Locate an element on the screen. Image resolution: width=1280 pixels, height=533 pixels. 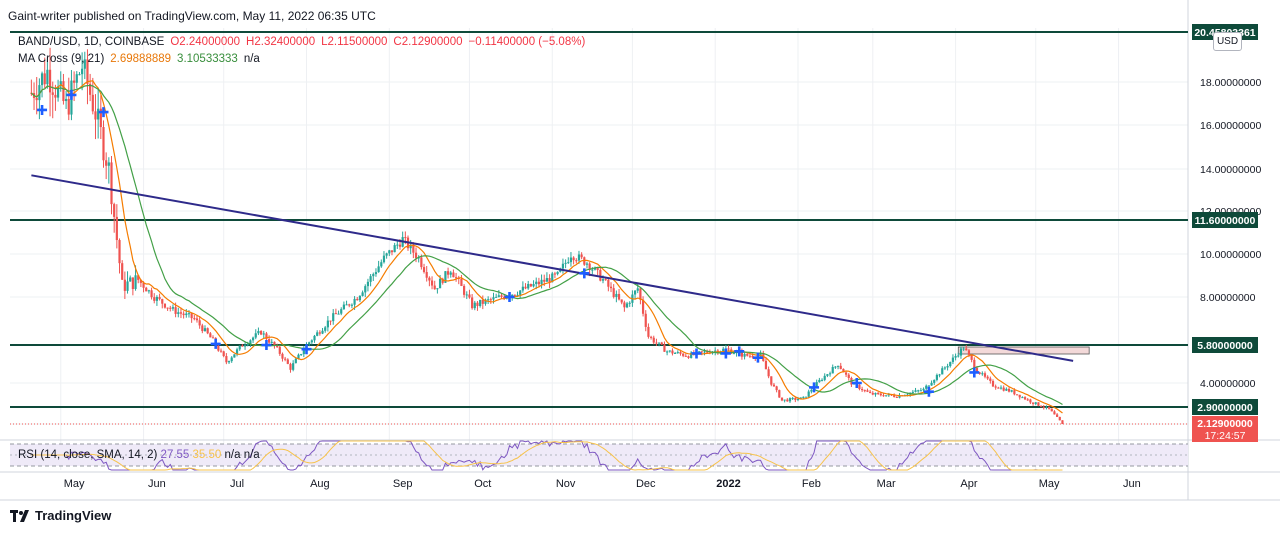
currency-button: USD is located at coordinates (1227, 41).